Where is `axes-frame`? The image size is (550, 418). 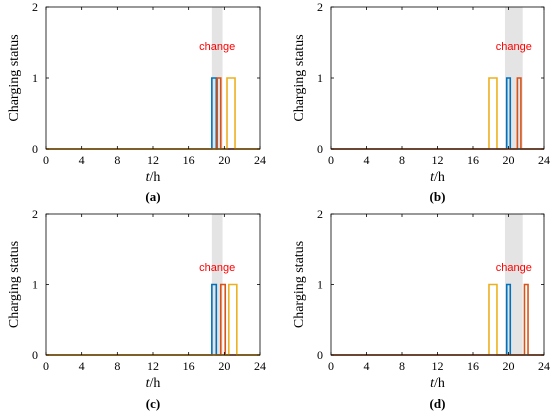
axes-frame is located at coordinates (153, 284).